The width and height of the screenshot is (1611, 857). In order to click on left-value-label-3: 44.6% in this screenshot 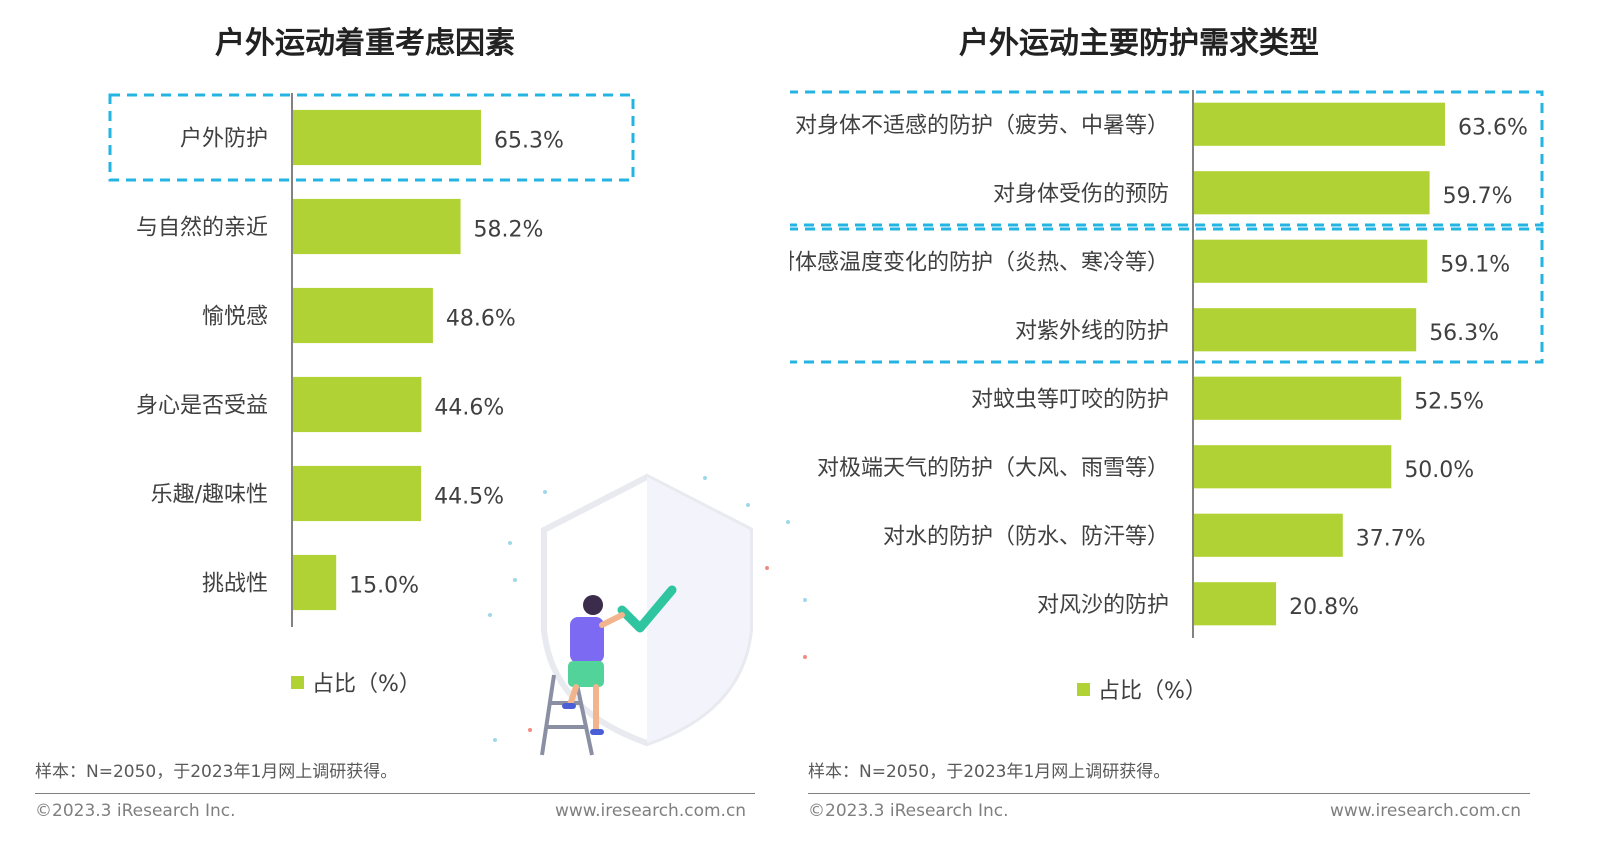, I will do `click(469, 408)`.